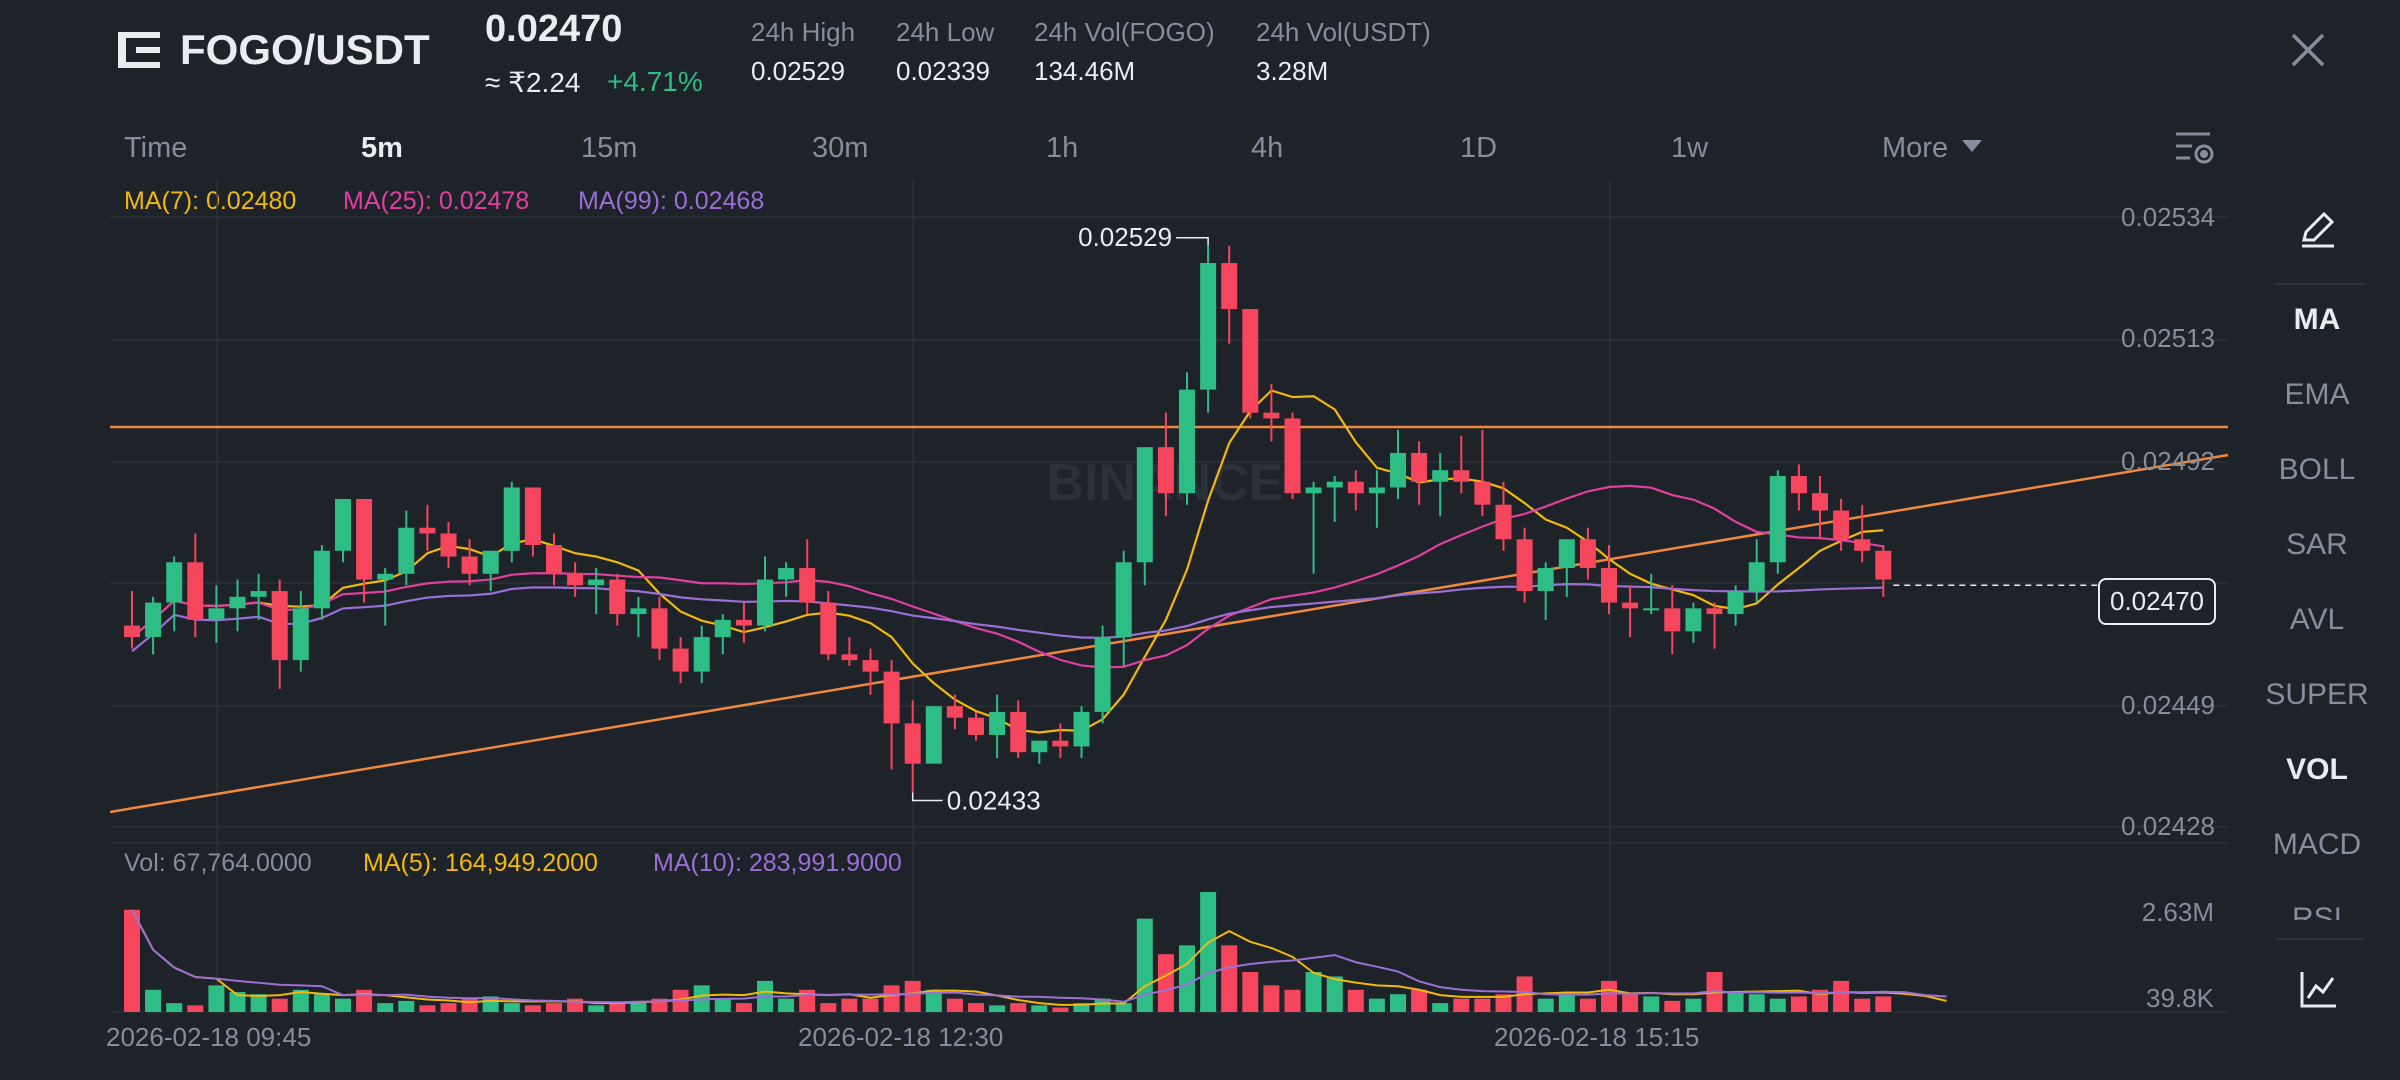 This screenshot has width=2400, height=1080. Describe the element at coordinates (609, 148) in the screenshot. I see `tf-15m: 15m` at that location.